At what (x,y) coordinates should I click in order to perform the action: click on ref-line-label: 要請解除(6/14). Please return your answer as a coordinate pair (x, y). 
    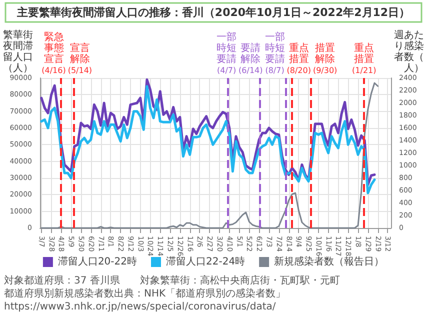
    Looking at the image, I should click on (250, 58).